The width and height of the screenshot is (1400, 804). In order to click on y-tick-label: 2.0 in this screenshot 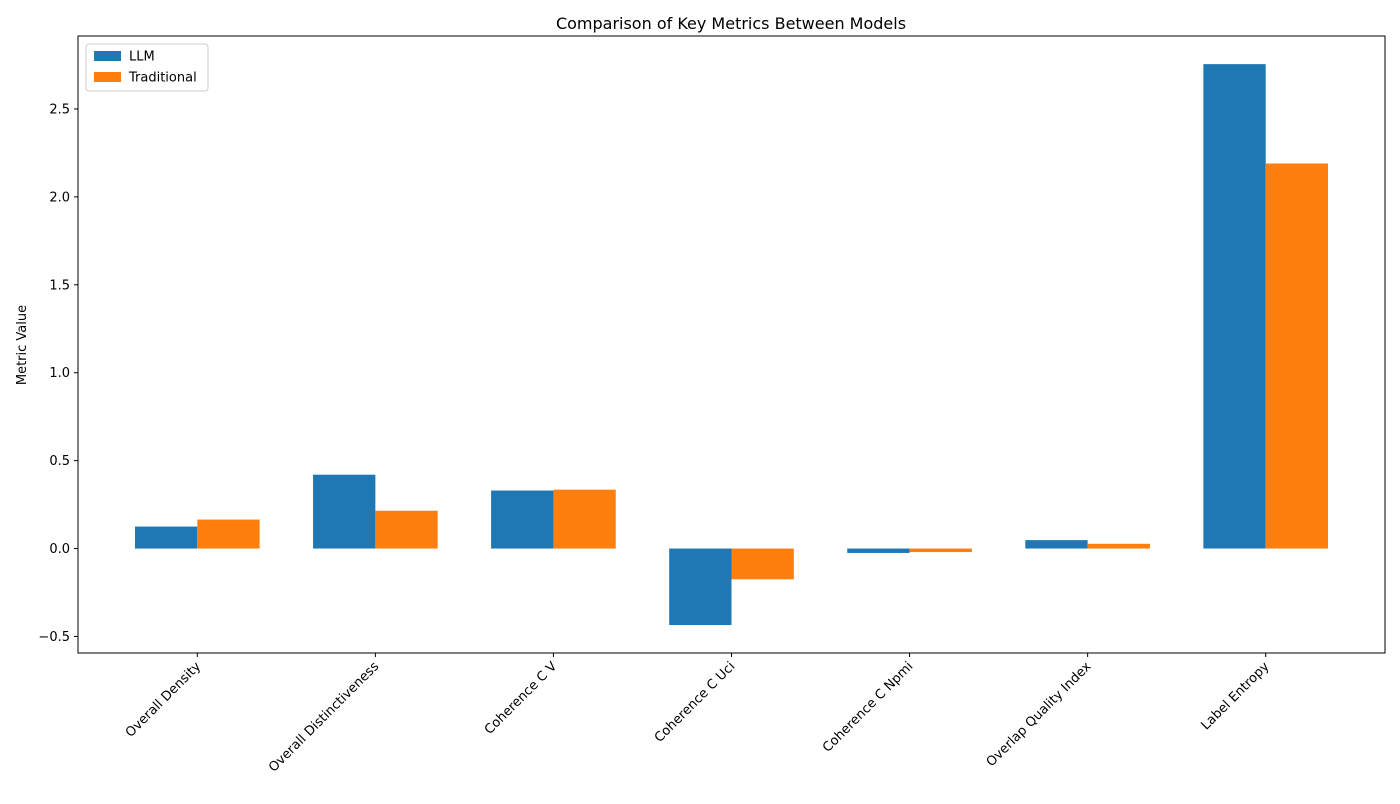, I will do `click(59, 197)`.